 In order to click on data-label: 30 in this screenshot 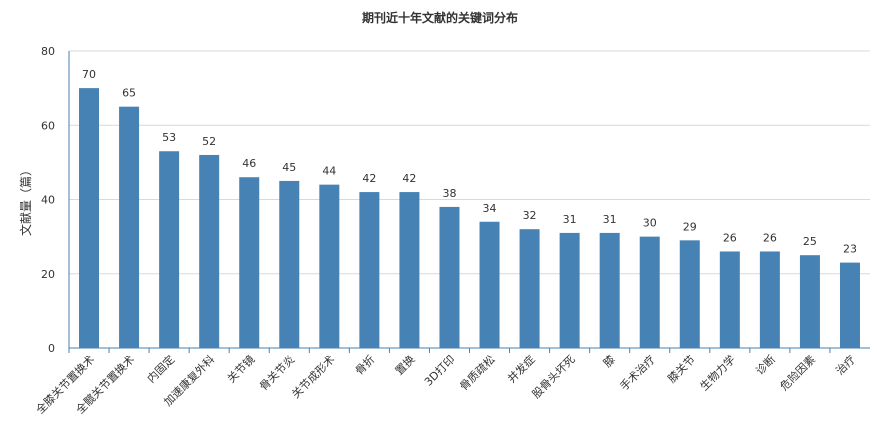, I will do `click(650, 223)`.